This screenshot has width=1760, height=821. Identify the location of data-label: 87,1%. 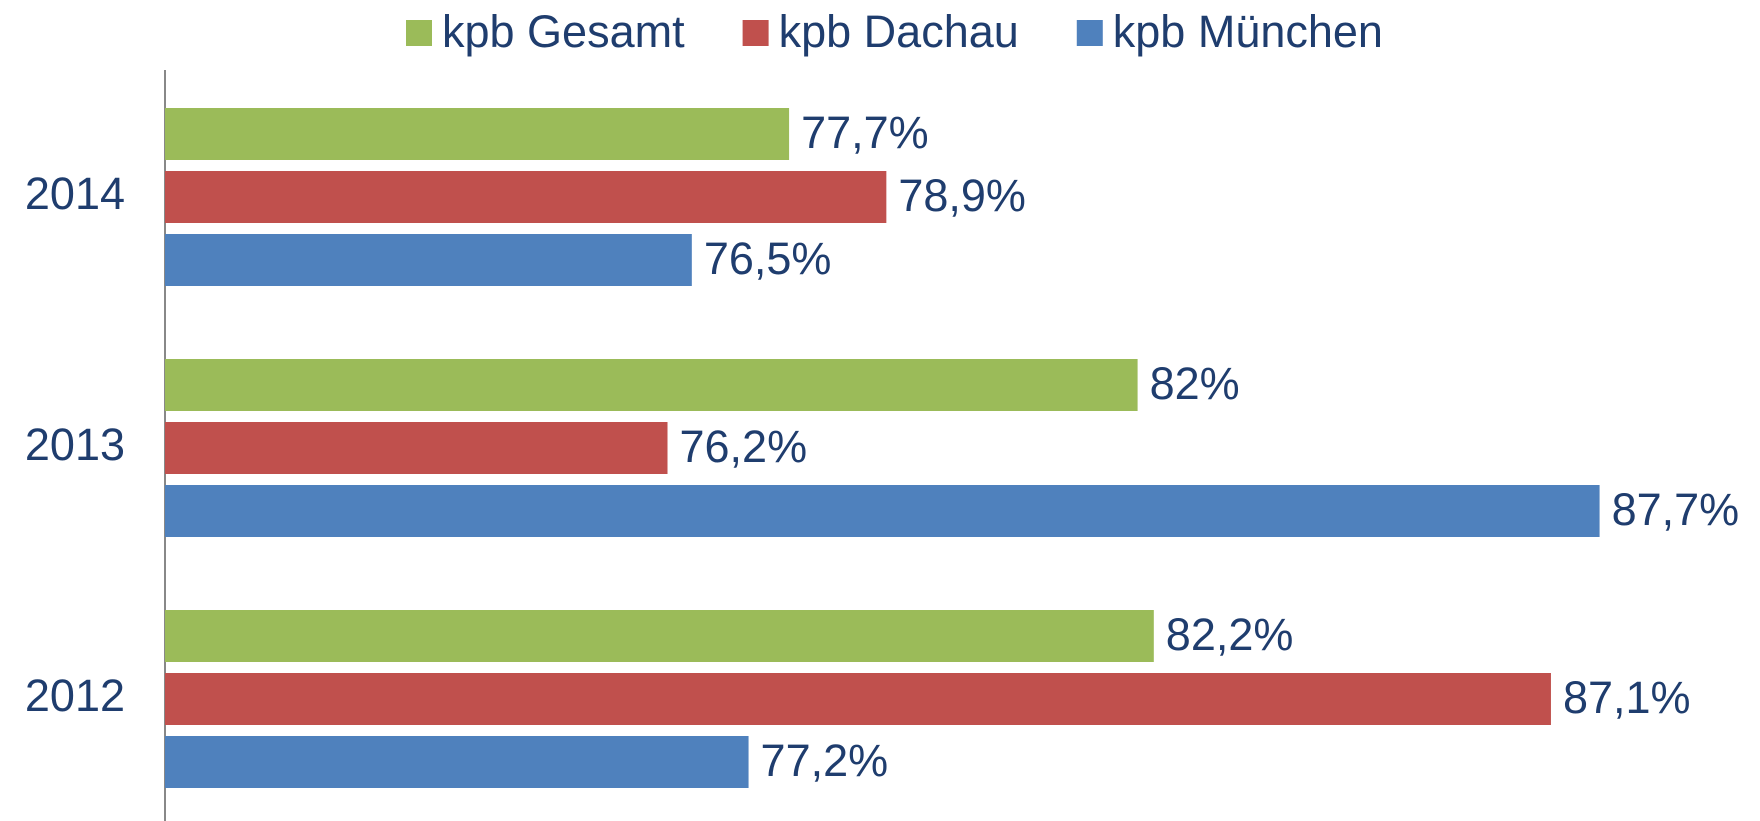
(1627, 697).